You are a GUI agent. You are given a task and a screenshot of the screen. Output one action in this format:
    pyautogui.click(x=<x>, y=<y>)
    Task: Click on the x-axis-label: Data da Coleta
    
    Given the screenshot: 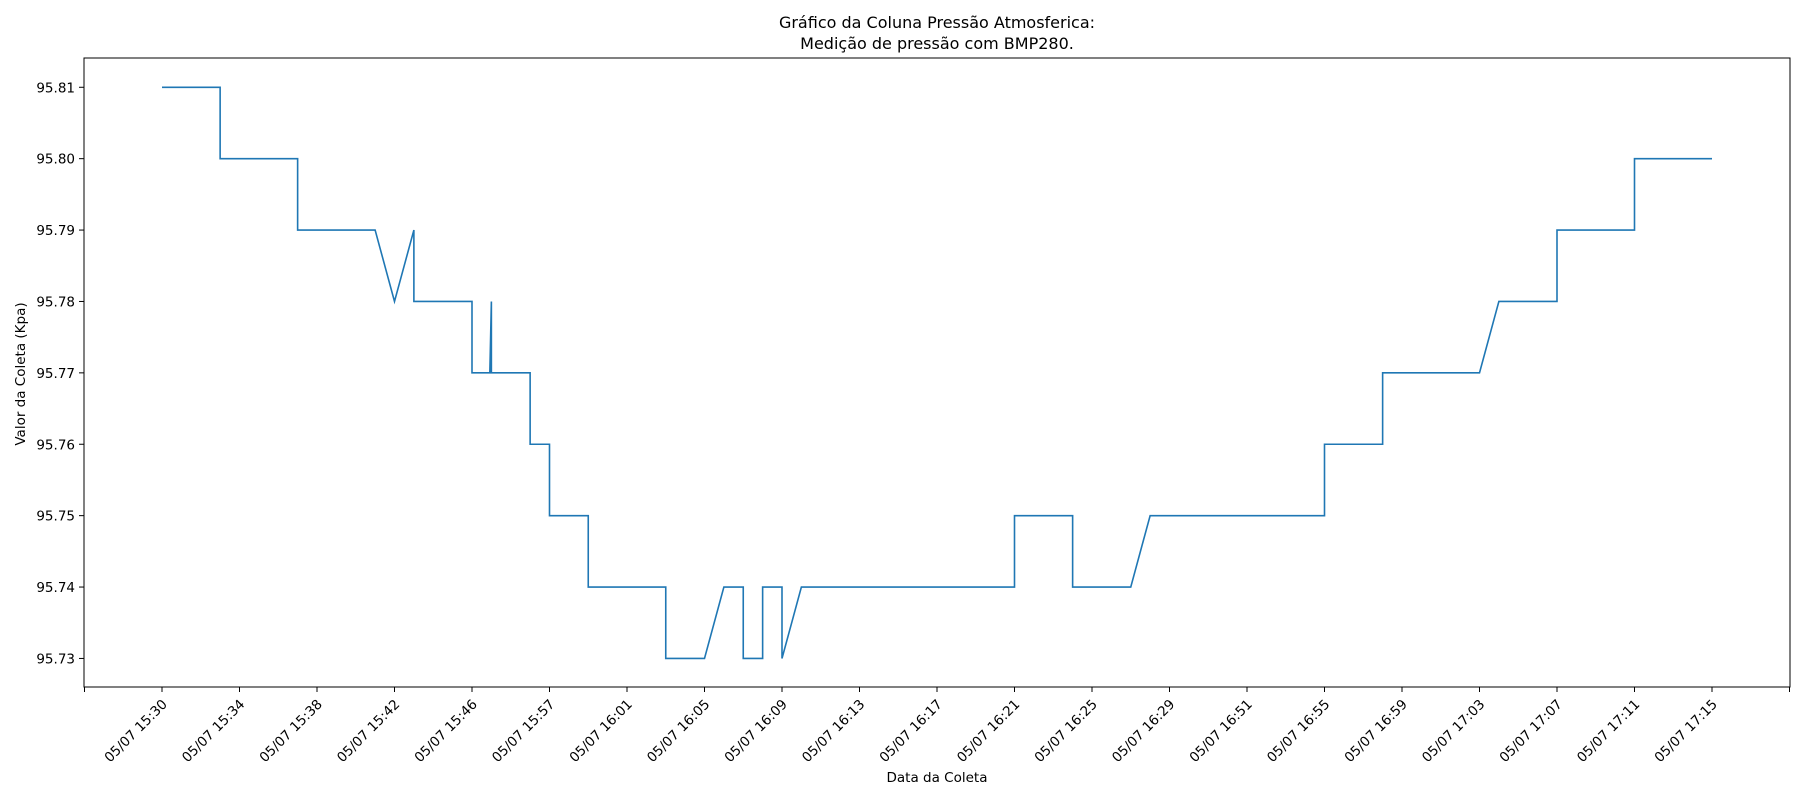 What is the action you would take?
    pyautogui.click(x=937, y=778)
    